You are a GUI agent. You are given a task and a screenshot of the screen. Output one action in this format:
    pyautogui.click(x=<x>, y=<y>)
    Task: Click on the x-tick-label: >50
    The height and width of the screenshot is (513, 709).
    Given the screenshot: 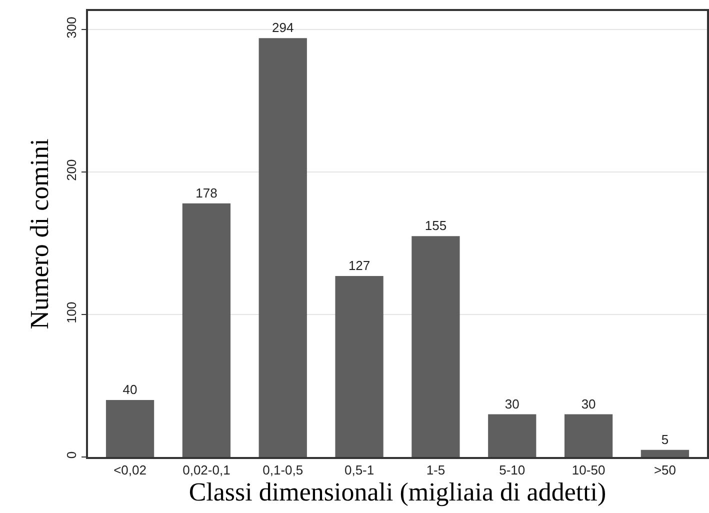 What is the action you would take?
    pyautogui.click(x=665, y=470)
    